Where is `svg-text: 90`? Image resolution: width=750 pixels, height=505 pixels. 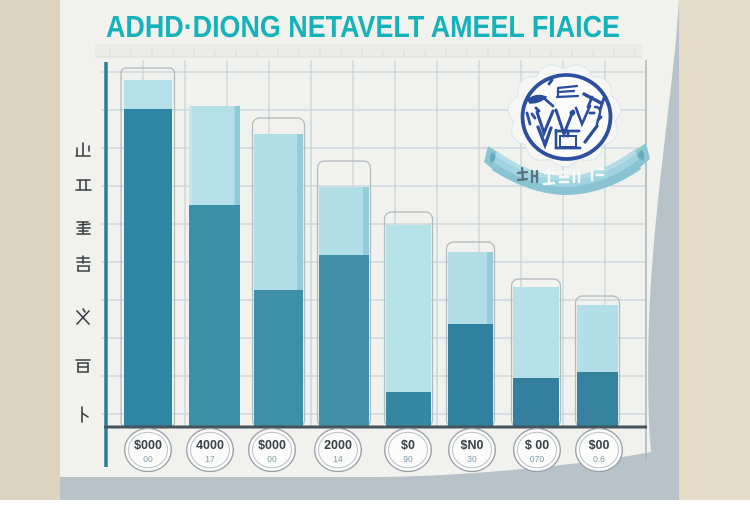 svg-text: 90 is located at coordinates (408, 459).